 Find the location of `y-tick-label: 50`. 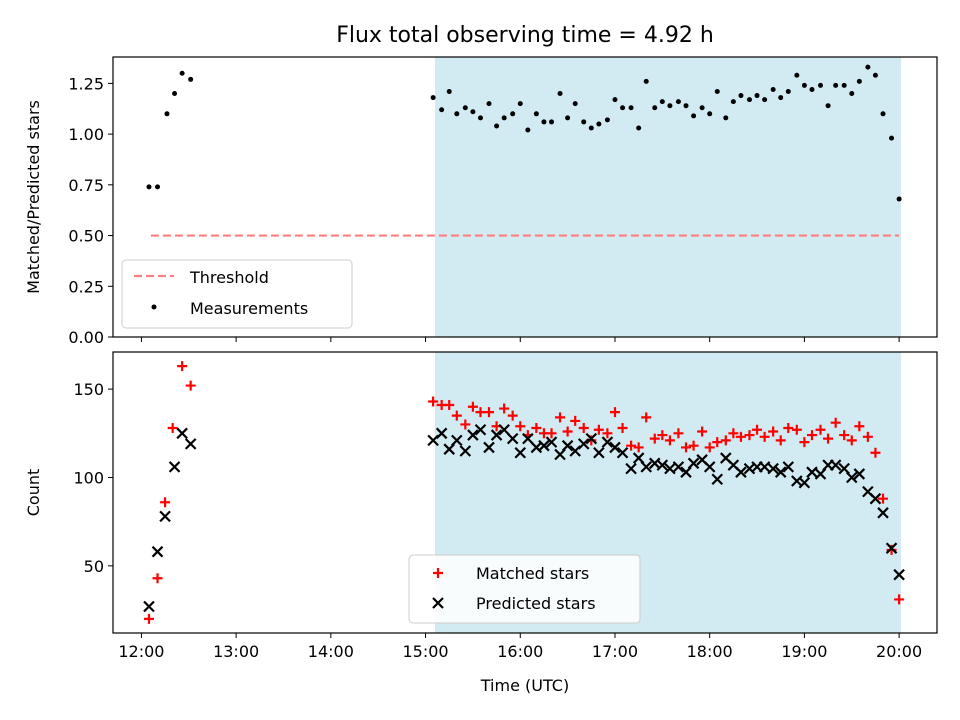

y-tick-label: 50 is located at coordinates (94, 566).